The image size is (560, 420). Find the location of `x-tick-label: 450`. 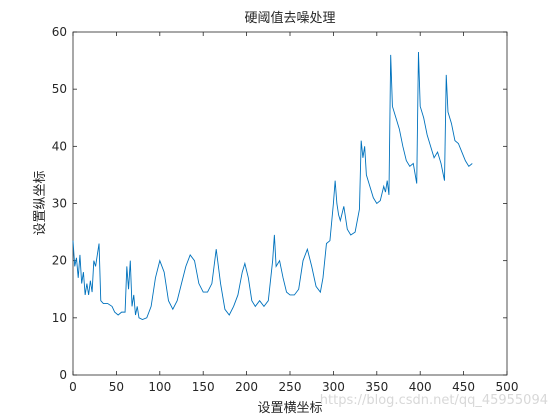

x-tick-label: 450 is located at coordinates (463, 387).